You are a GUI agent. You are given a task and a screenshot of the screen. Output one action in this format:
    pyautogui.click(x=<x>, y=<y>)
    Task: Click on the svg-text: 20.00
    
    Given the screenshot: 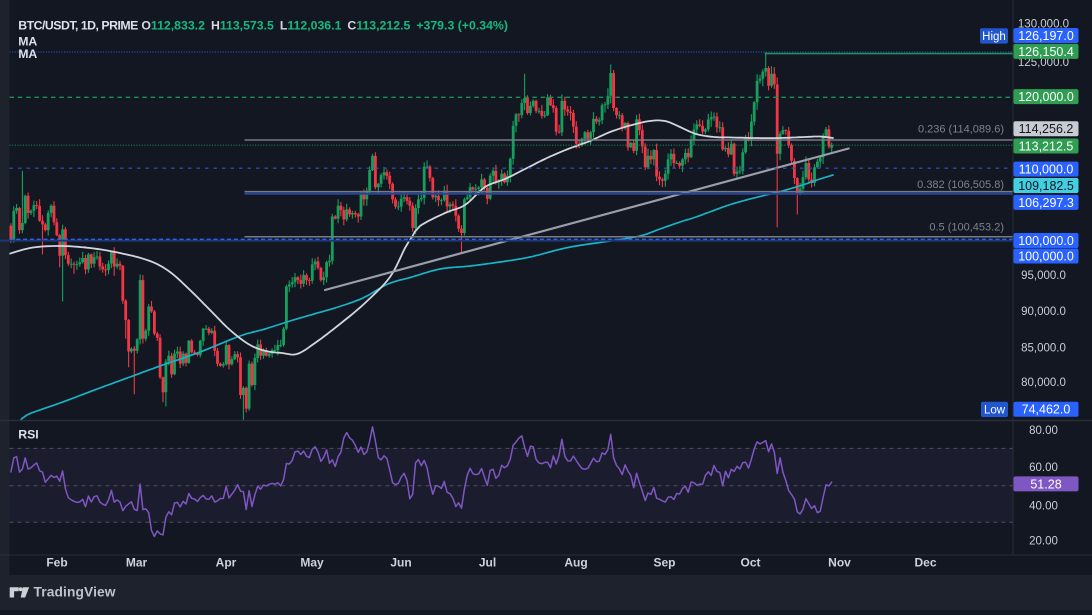 What is the action you would take?
    pyautogui.click(x=1043, y=542)
    